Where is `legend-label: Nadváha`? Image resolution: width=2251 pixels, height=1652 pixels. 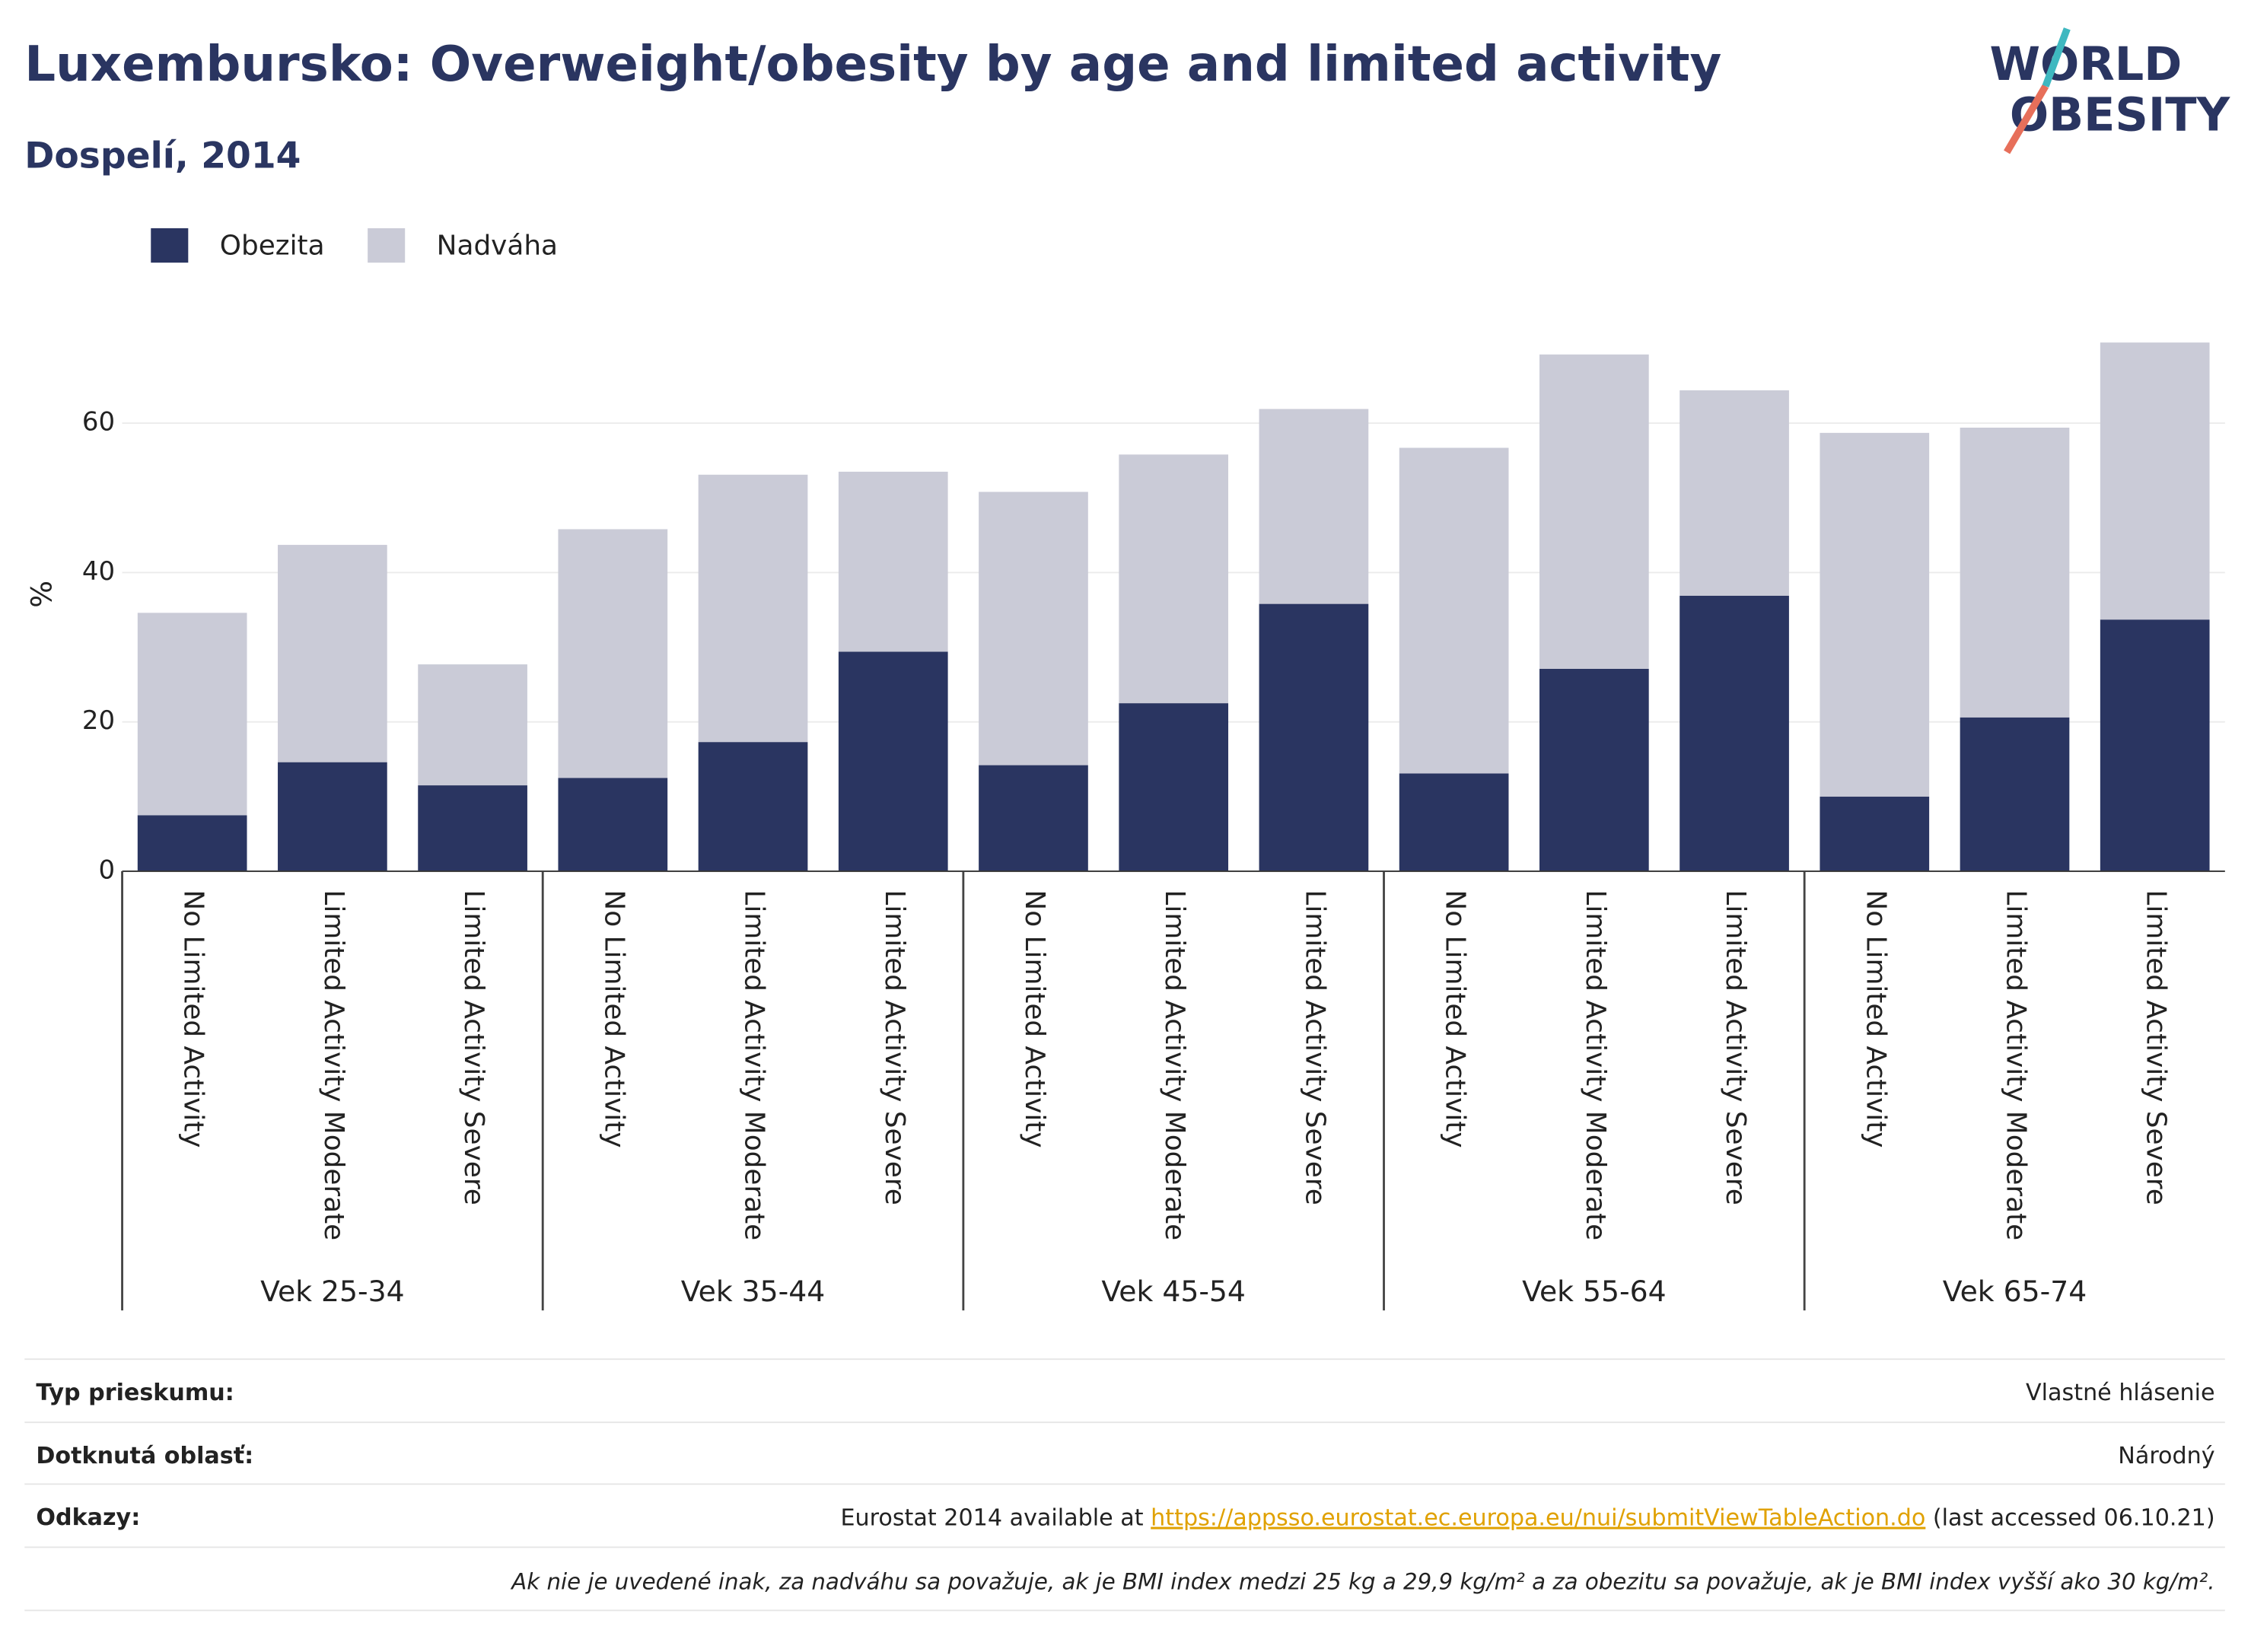
legend-label: Nadváha is located at coordinates (497, 245).